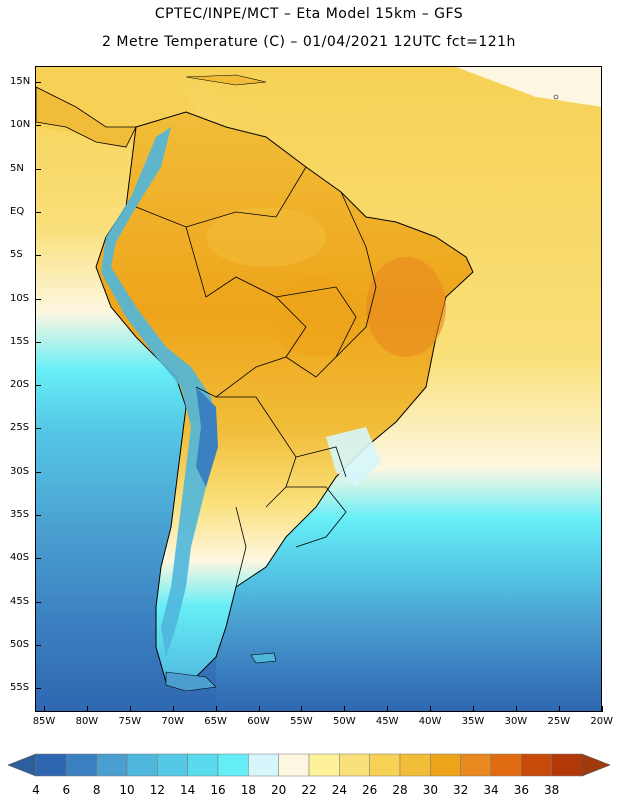 The width and height of the screenshot is (618, 800). What do you see at coordinates (344, 721) in the screenshot?
I see `lon-label-50w: 50W` at bounding box center [344, 721].